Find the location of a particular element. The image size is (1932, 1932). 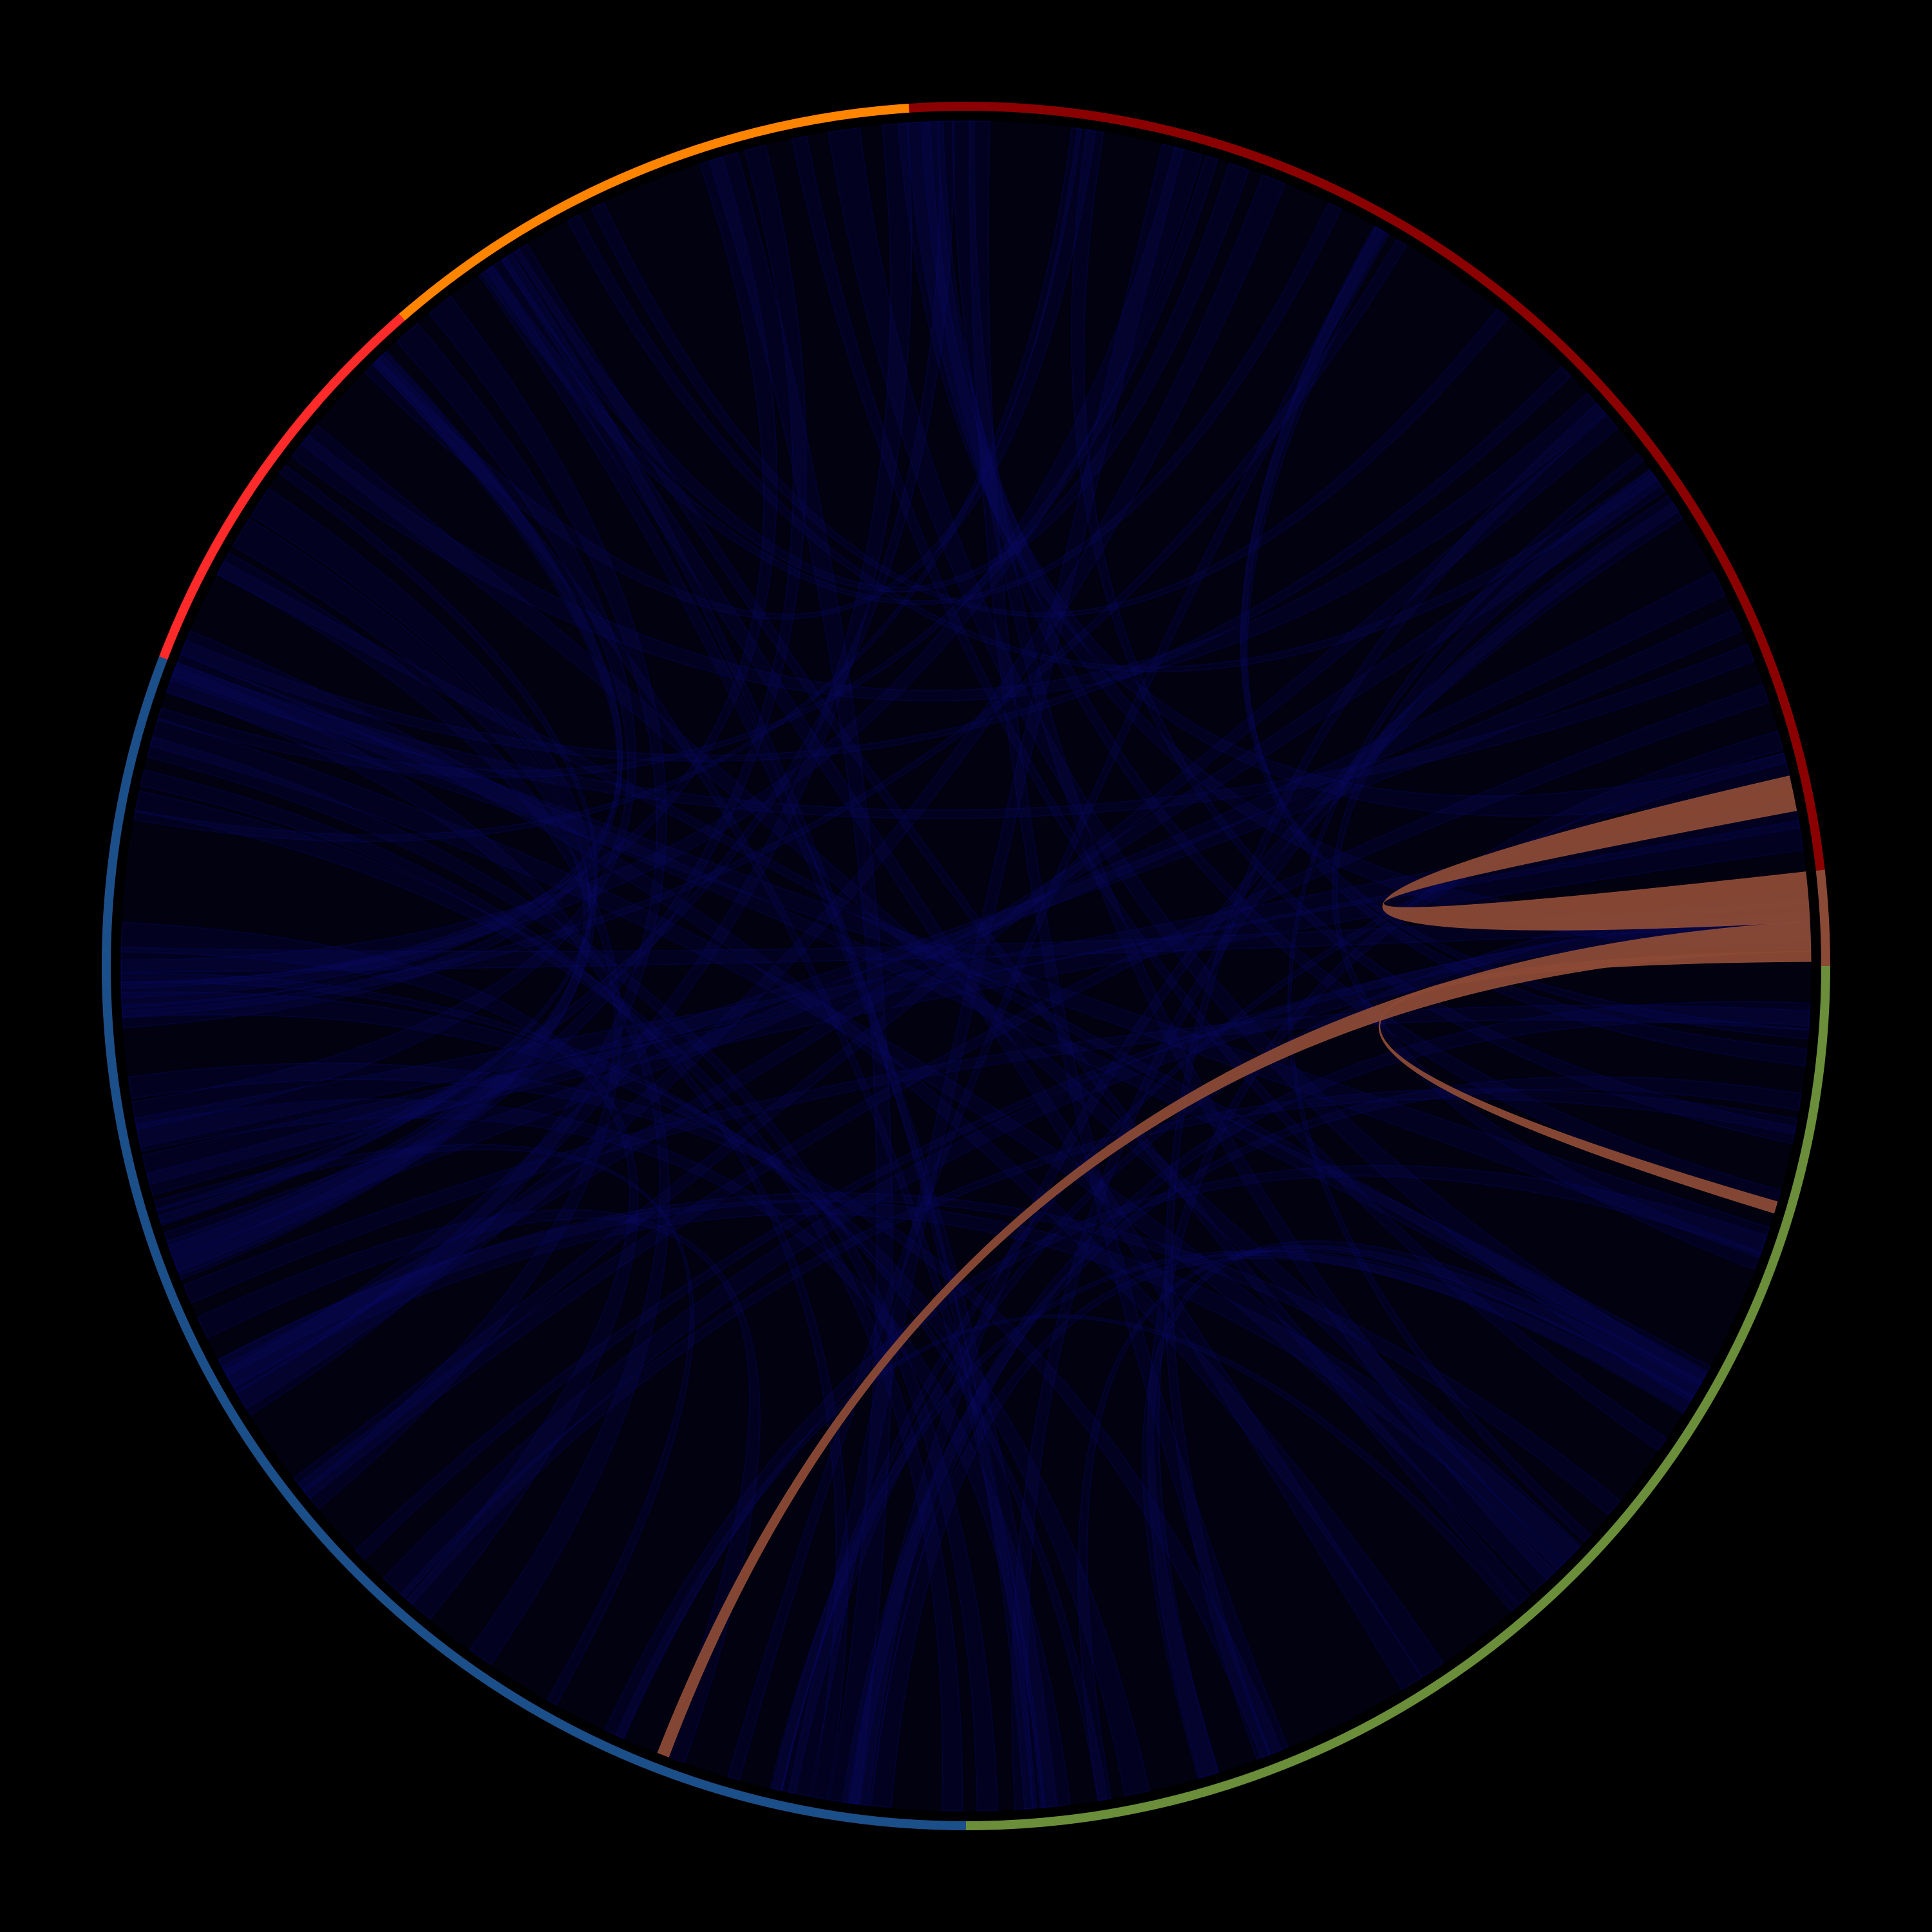

group-red-arc is located at coordinates (282, 487).